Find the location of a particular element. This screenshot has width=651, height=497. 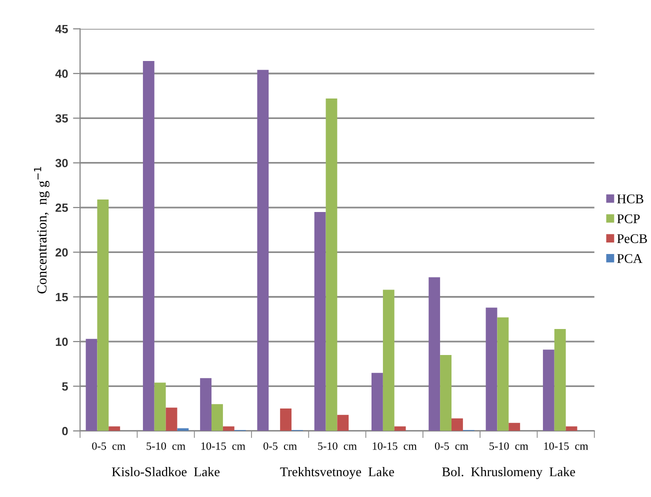

legend-label: PeCB is located at coordinates (632, 239).